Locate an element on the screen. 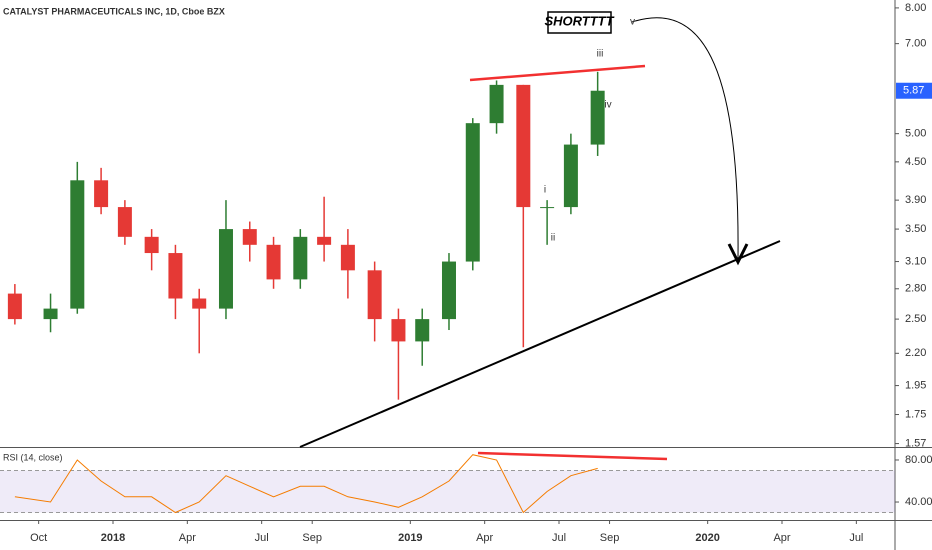 Image resolution: width=932 pixels, height=550 pixels. annotation-box is located at coordinates (579, 22).